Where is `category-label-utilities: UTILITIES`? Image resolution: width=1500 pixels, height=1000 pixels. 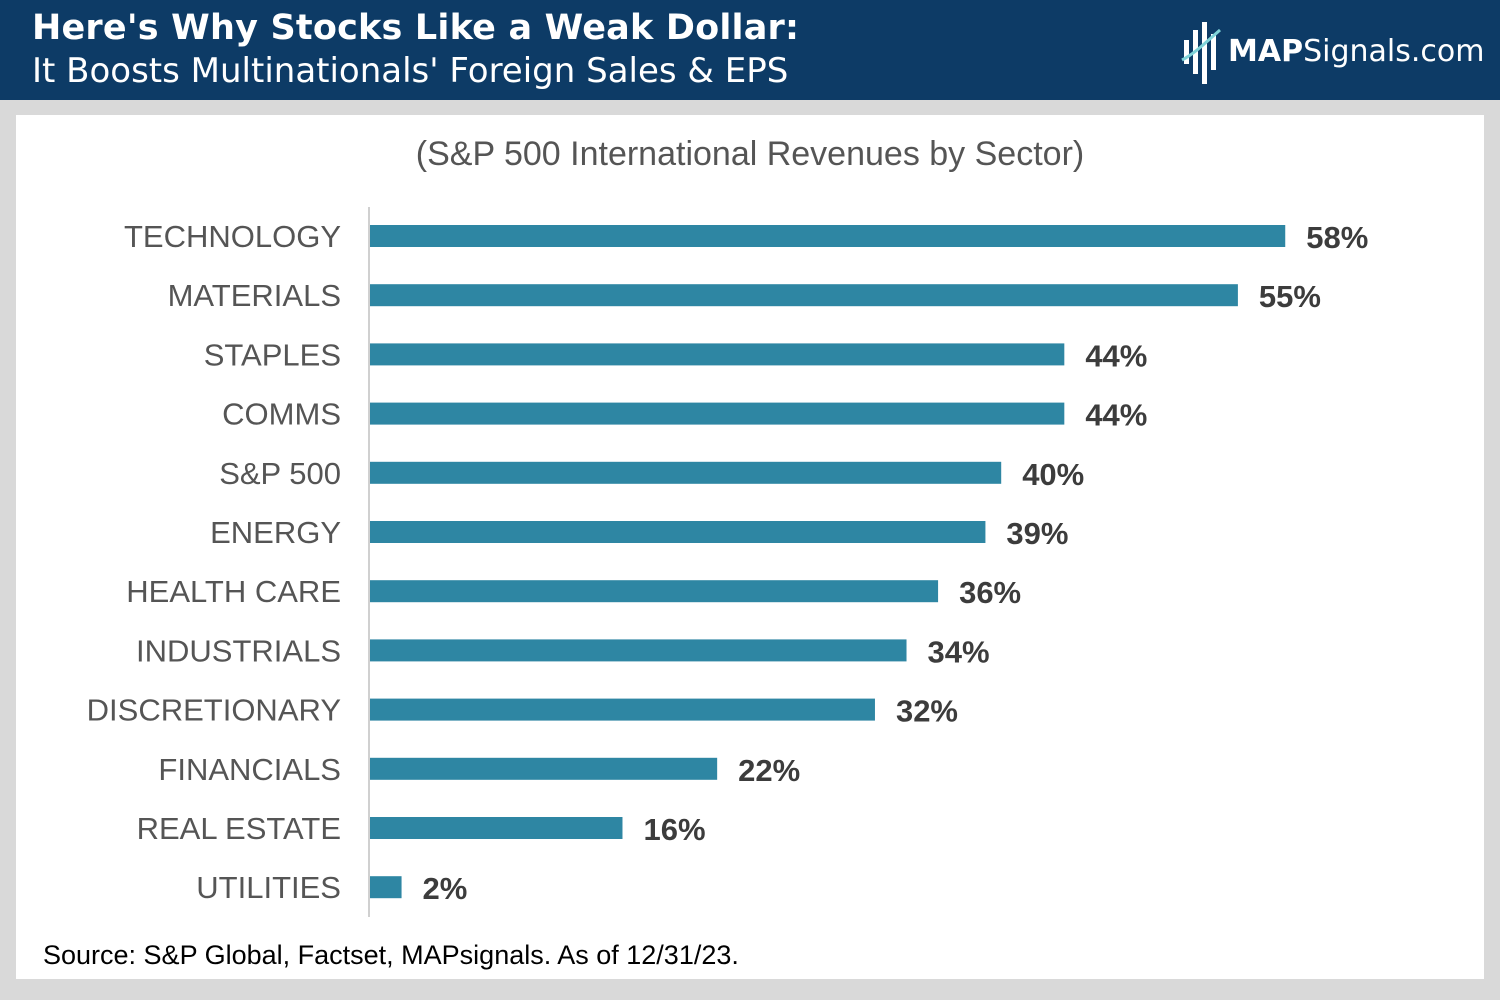 category-label-utilities: UTILITIES is located at coordinates (268, 887).